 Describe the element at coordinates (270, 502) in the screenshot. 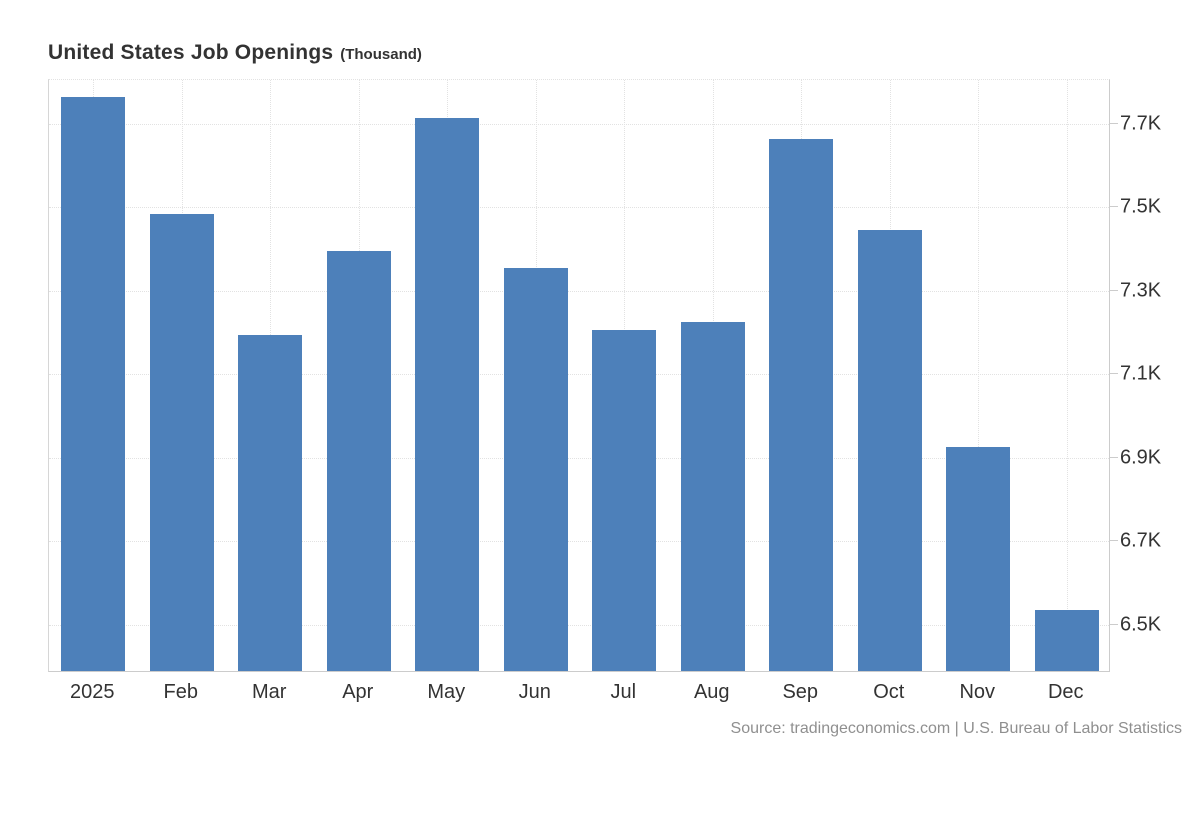

I see `bar-mar` at that location.